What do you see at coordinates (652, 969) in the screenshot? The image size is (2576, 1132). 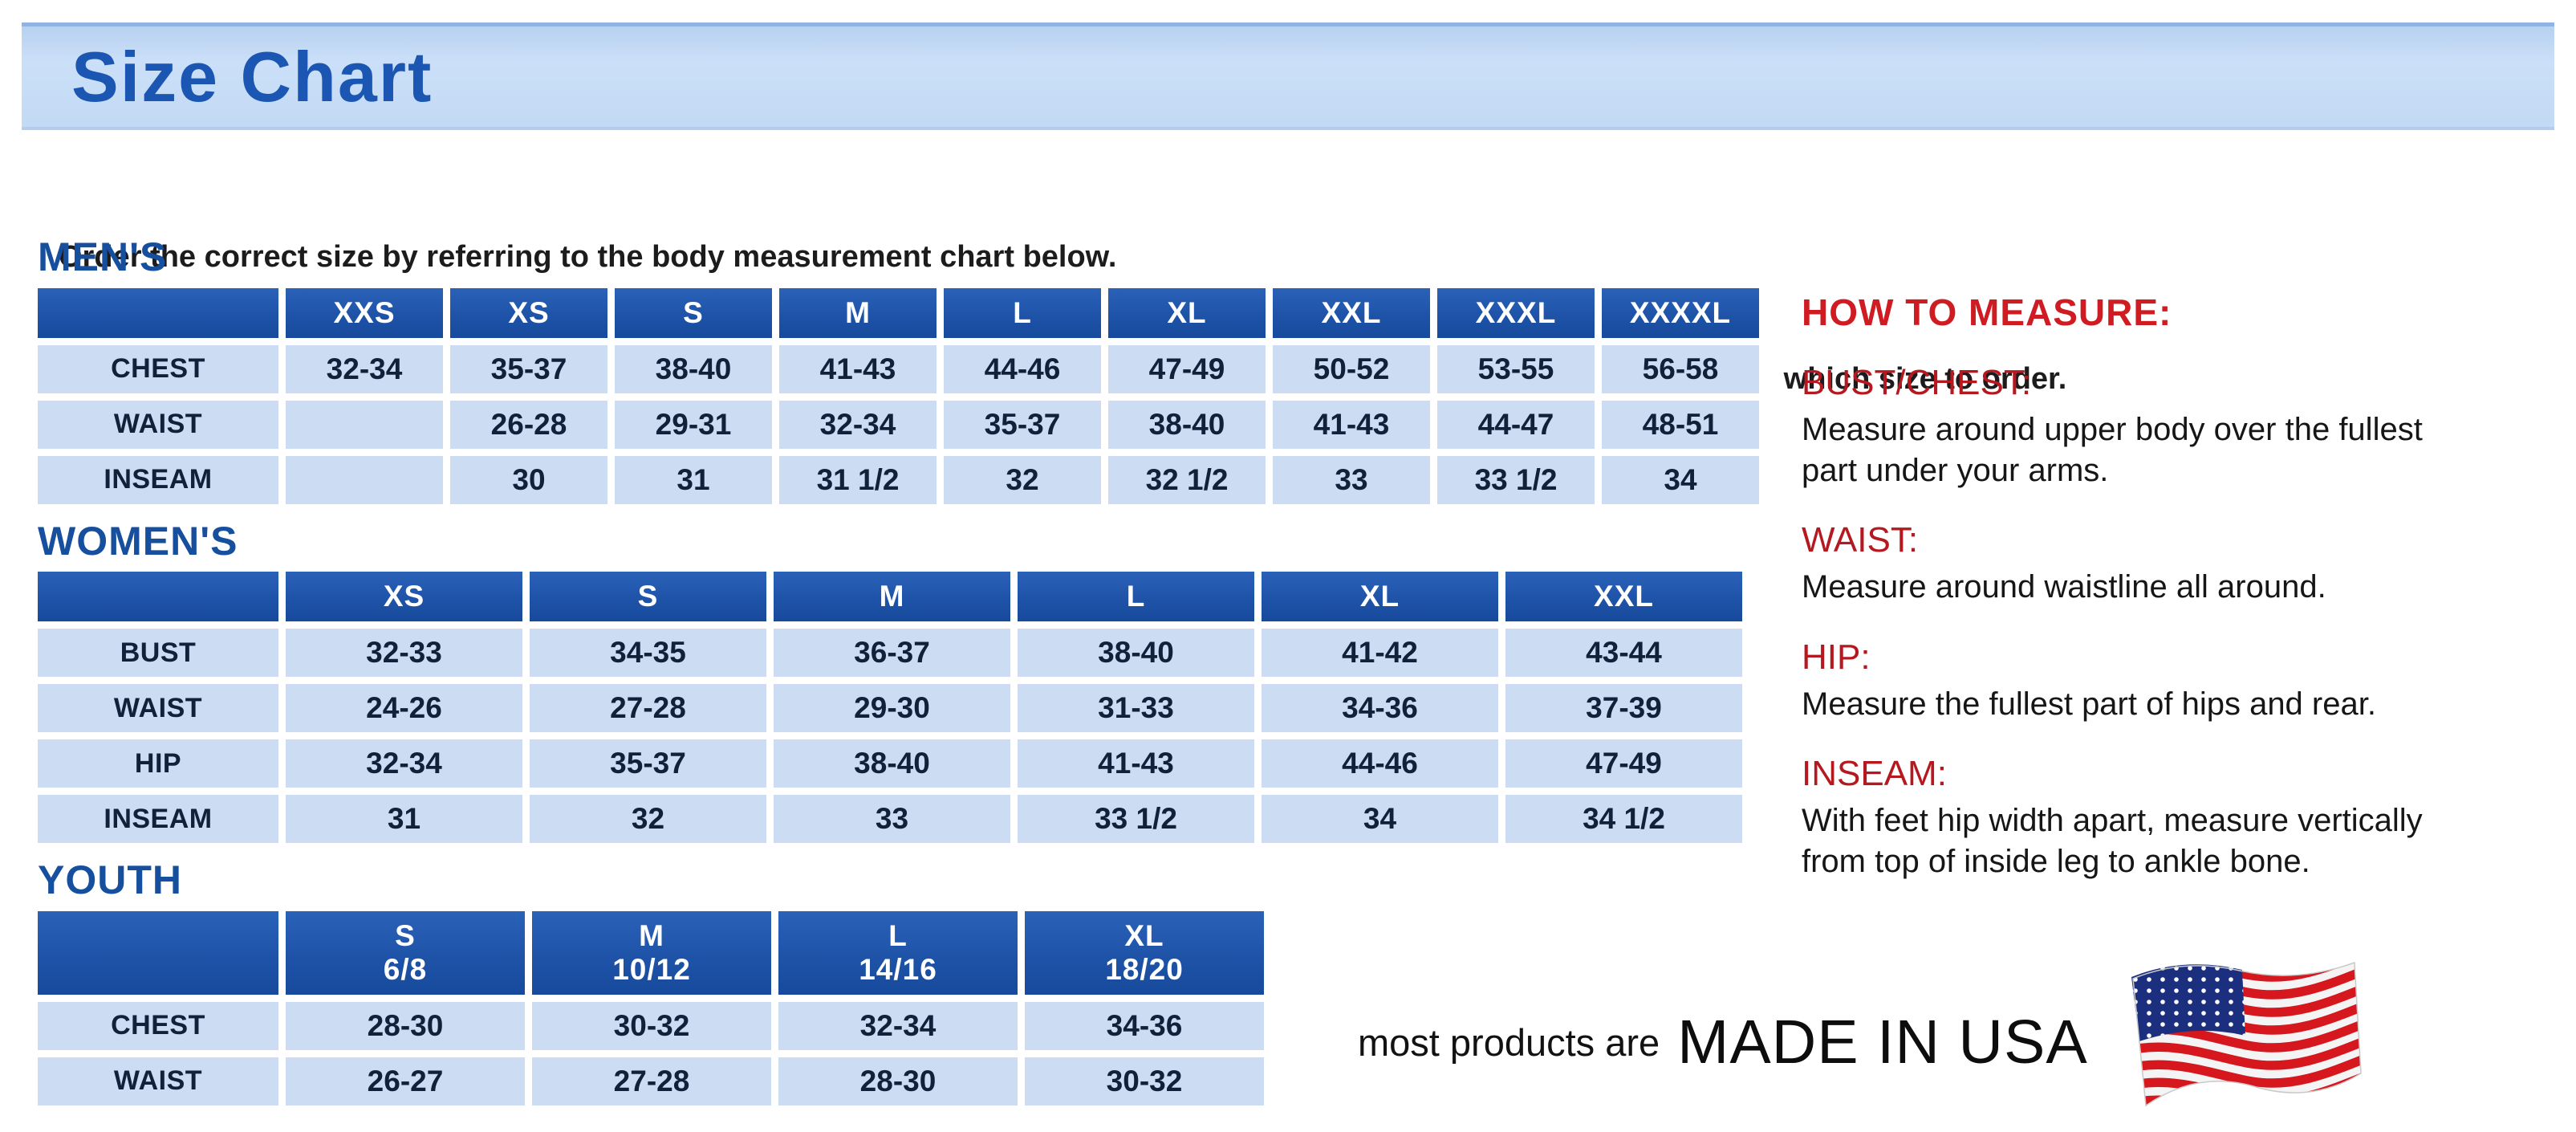 I see `youth-age-label: 10/12` at bounding box center [652, 969].